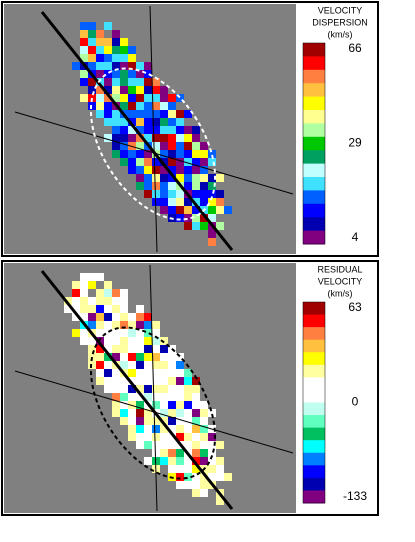  Describe the element at coordinates (340, 22) in the screenshot. I see `colorbar-title: DISPERSION` at that location.